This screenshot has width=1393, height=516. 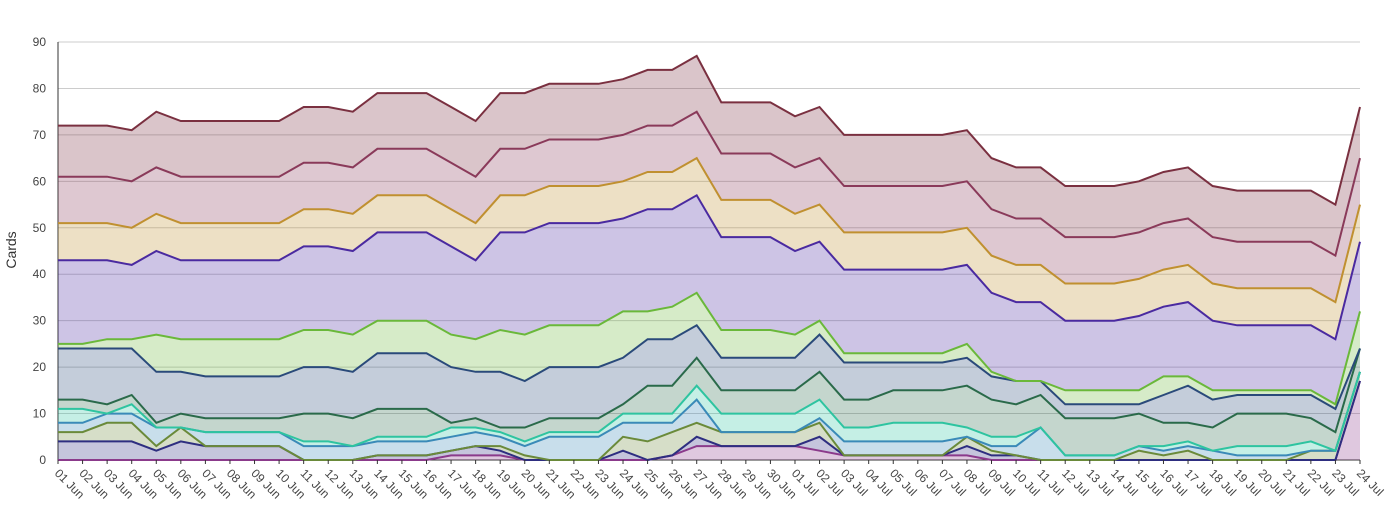 I want to click on x-tick-label: 04 Jul, so click(x=879, y=482).